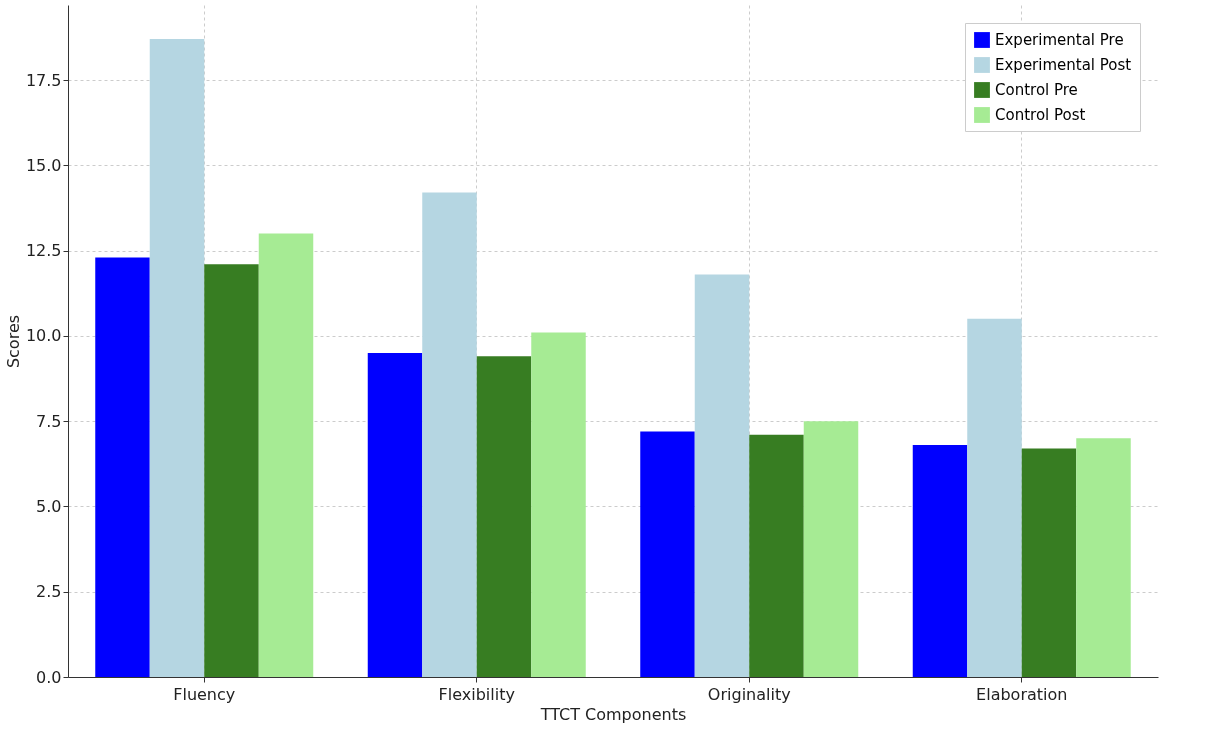 Image resolution: width=1215 pixels, height=745 pixels. I want to click on y-tick-label: 5.0, so click(49, 506).